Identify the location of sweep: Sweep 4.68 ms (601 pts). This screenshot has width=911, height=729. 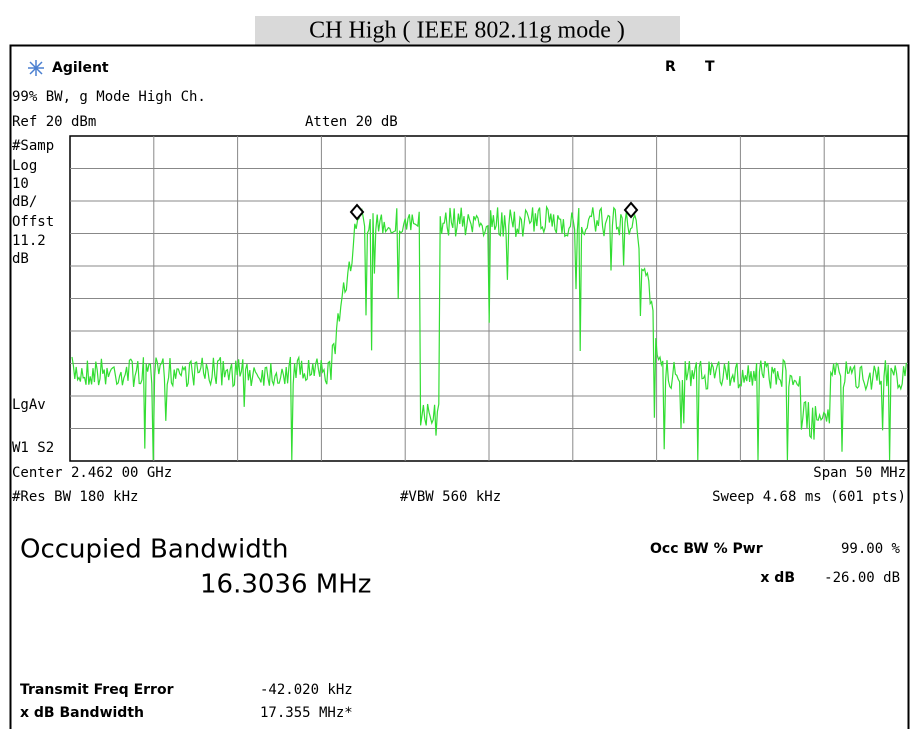
(809, 497).